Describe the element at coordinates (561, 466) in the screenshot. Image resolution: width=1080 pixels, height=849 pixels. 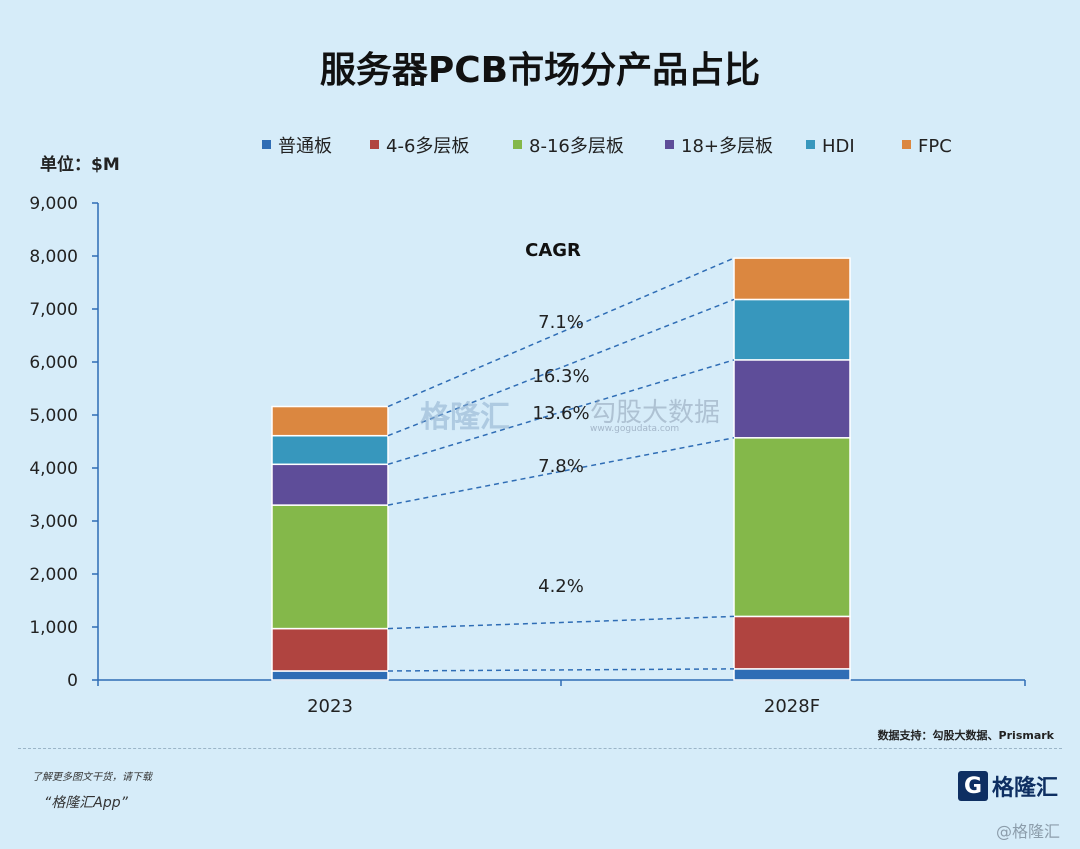
I see `cagr-label-3: 7.8%` at that location.